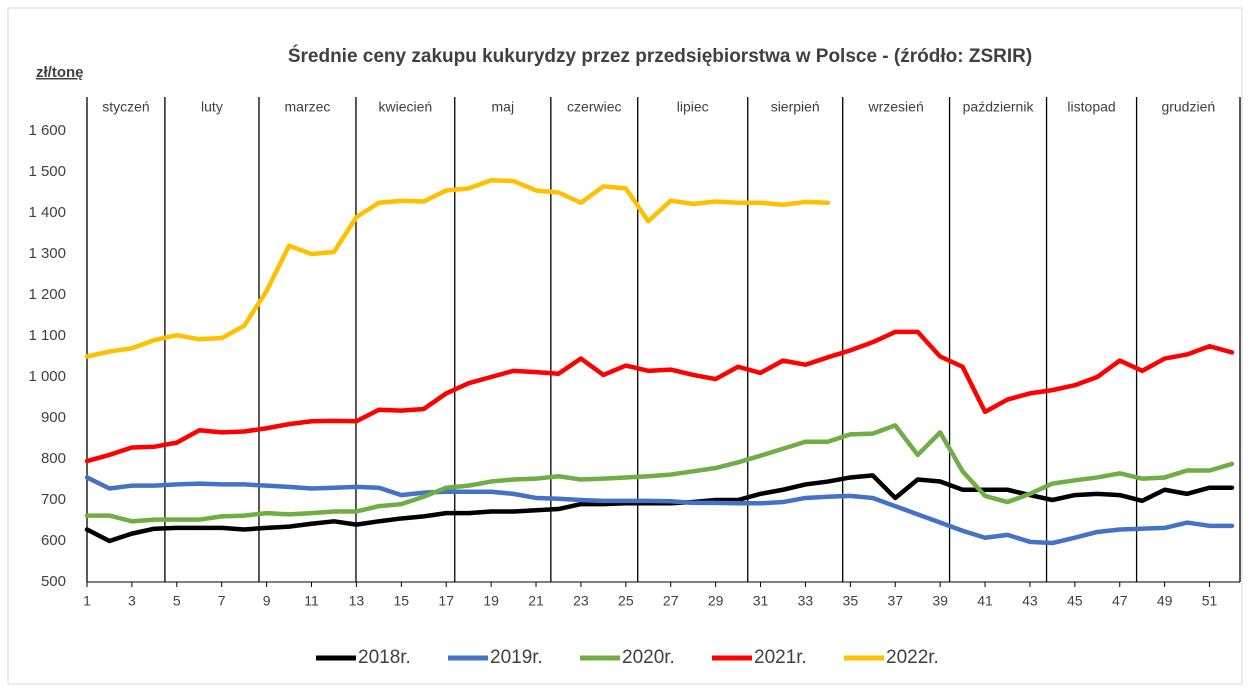 Image resolution: width=1250 pixels, height=691 pixels. I want to click on y-tick-label: 500, so click(53, 581).